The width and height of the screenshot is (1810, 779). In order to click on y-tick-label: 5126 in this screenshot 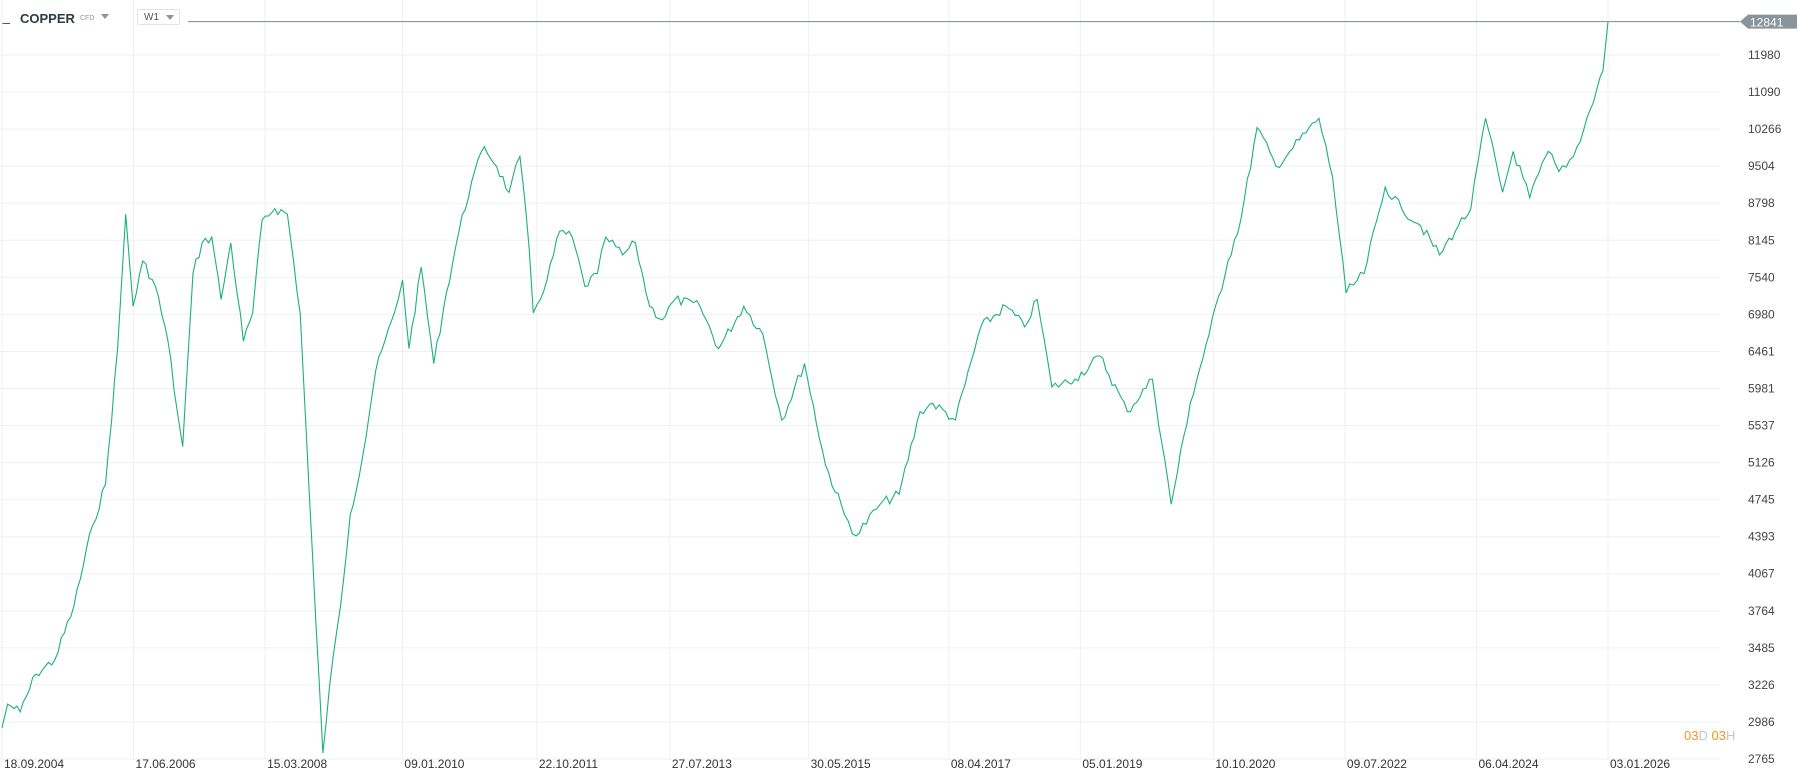, I will do `click(1761, 463)`.